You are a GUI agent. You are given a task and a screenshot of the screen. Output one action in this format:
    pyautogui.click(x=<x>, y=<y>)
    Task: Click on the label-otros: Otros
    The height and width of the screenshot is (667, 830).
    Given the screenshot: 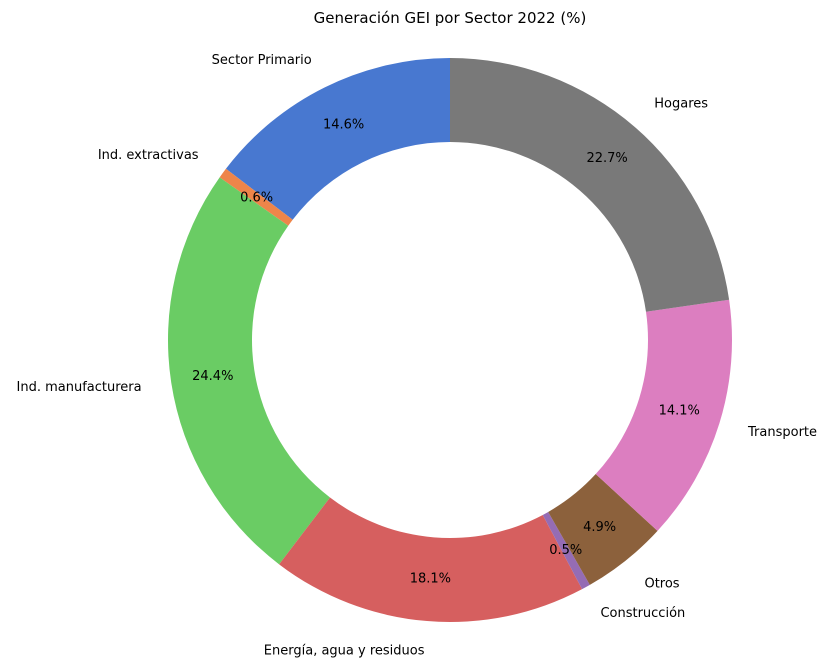 What is the action you would take?
    pyautogui.click(x=661, y=583)
    